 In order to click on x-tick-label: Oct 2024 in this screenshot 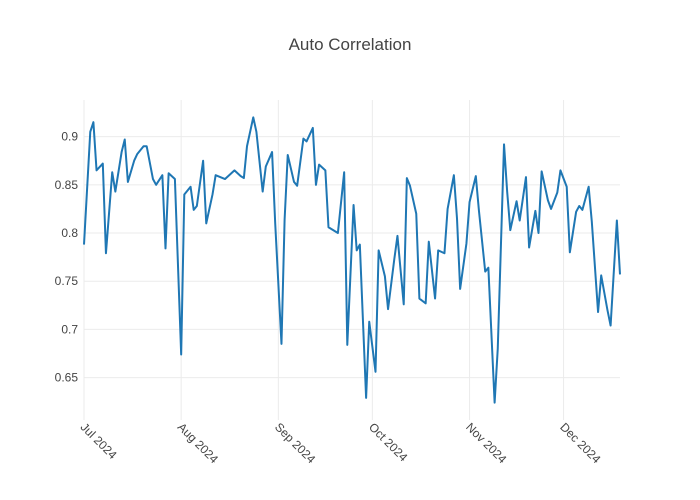, I will do `click(388, 442)`.